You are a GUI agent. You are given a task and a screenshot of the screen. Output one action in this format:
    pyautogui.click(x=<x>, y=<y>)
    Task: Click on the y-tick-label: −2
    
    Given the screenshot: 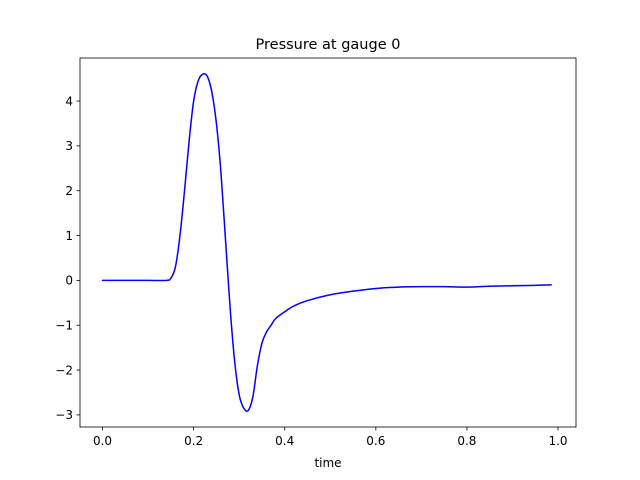 What is the action you would take?
    pyautogui.click(x=64, y=370)
    